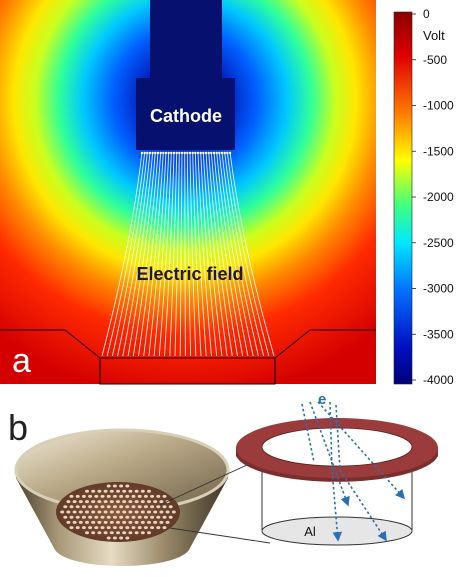 The width and height of the screenshot is (474, 577). What do you see at coordinates (433, 197) in the screenshot?
I see `colorbar-ticks: 0 -500 -1000 -1500 -2000 -2500 -3000 -3500 -4000` at bounding box center [433, 197].